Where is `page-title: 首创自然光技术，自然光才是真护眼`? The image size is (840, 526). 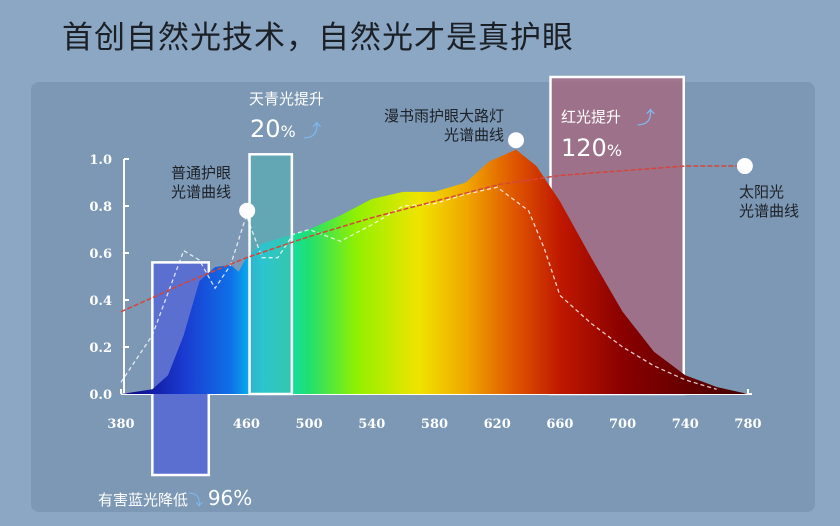
page-title: 首创自然光技术，自然光才是真护眼 is located at coordinates (318, 38).